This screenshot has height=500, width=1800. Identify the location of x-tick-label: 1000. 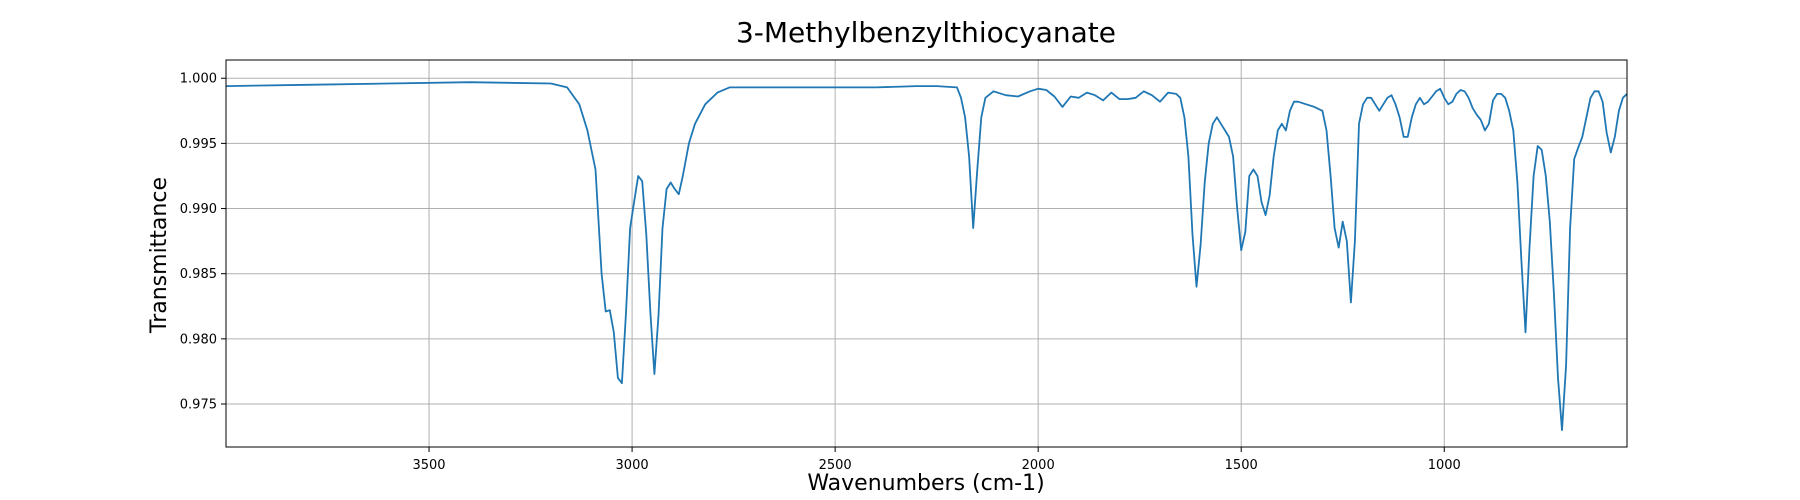
(1444, 465).